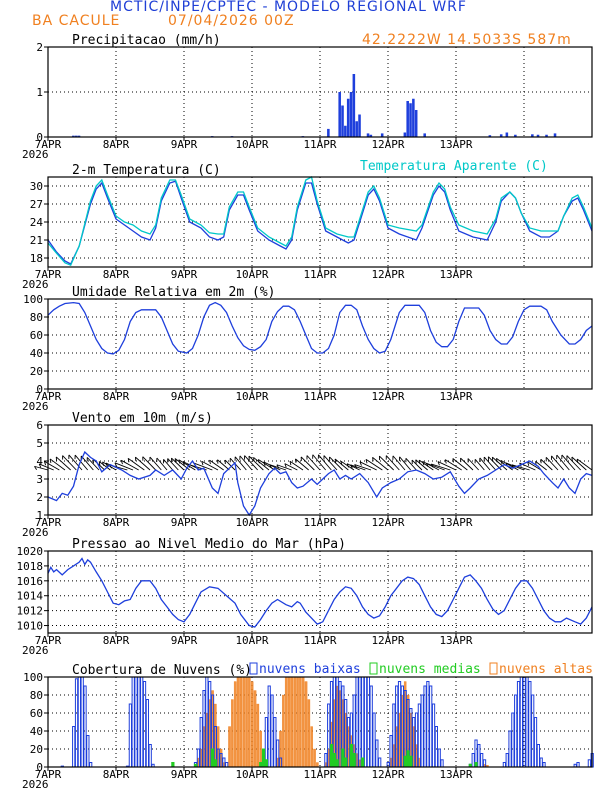 The image size is (612, 792). I want to click on clouds-ytick-label: 60, so click(36, 713).